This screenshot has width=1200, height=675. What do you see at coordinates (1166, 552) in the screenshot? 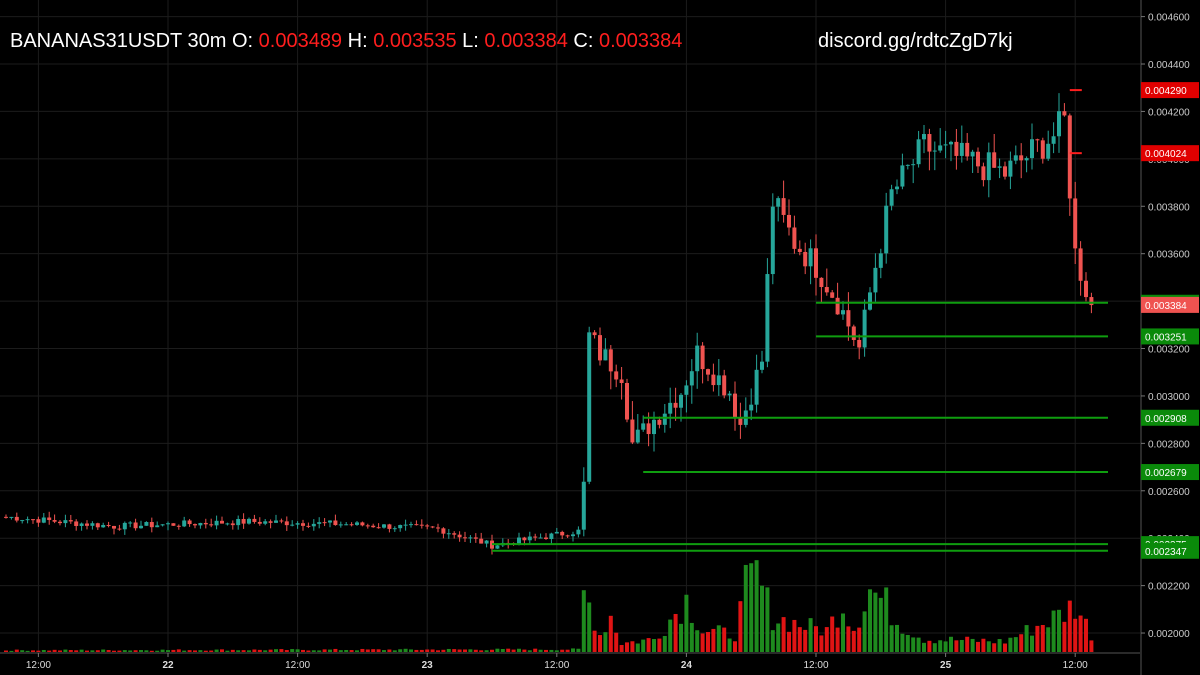
I see `level-price-label: 0.002347` at bounding box center [1166, 552].